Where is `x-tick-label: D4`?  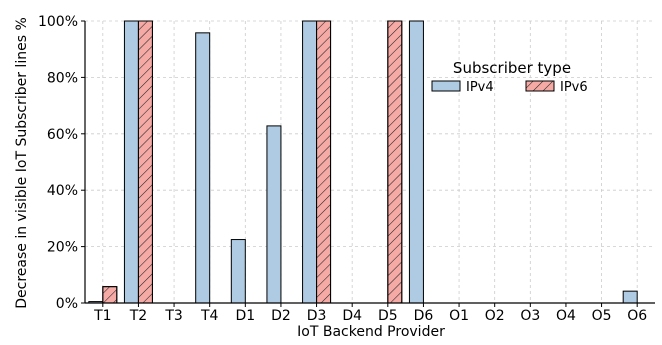 x-tick-label: D4 is located at coordinates (352, 316).